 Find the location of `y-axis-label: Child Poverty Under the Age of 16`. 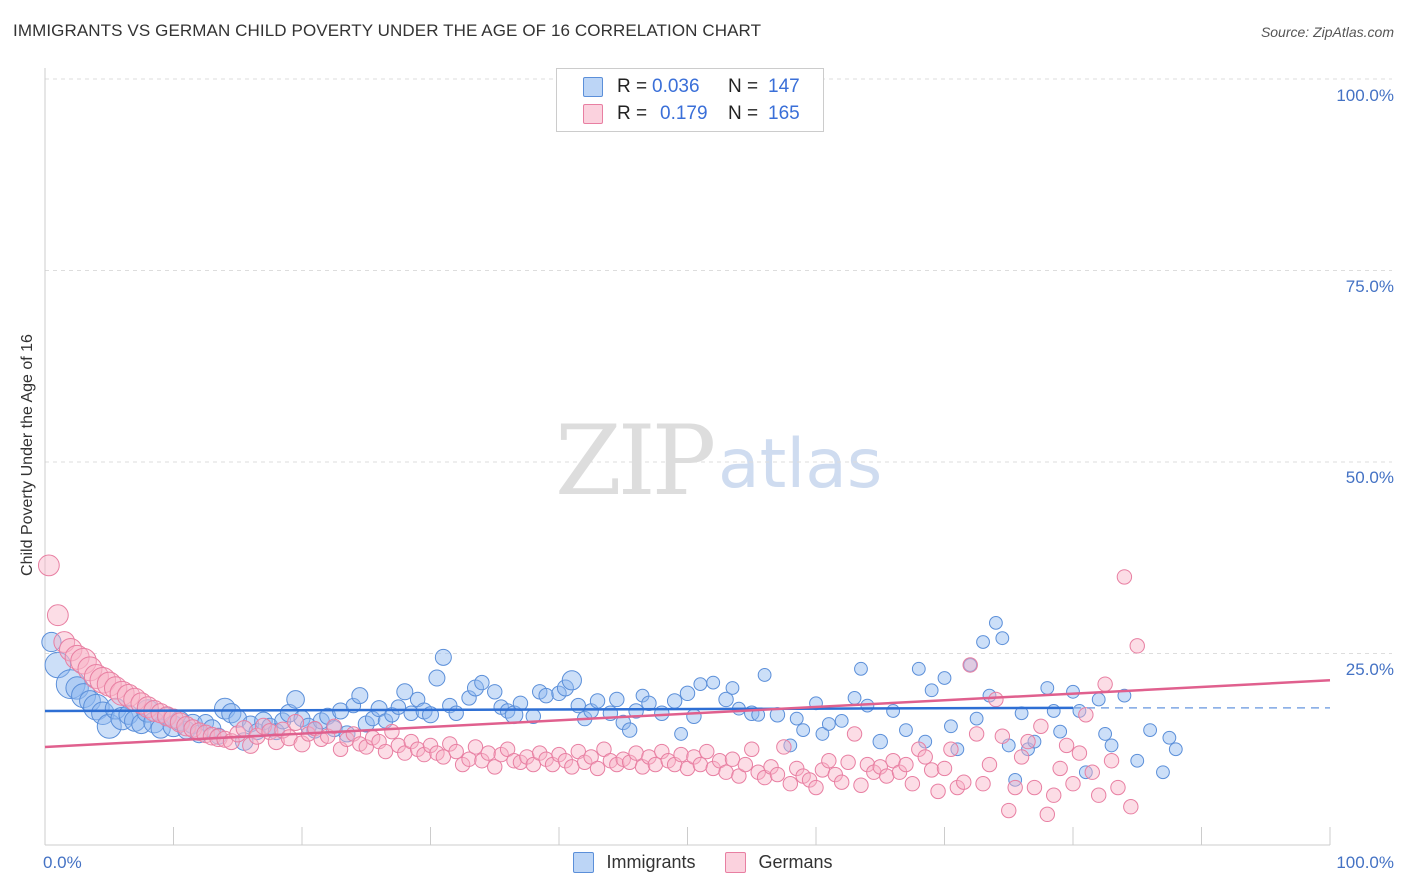

y-axis-label: Child Poverty Under the Age of 16 is located at coordinates (27, 455).